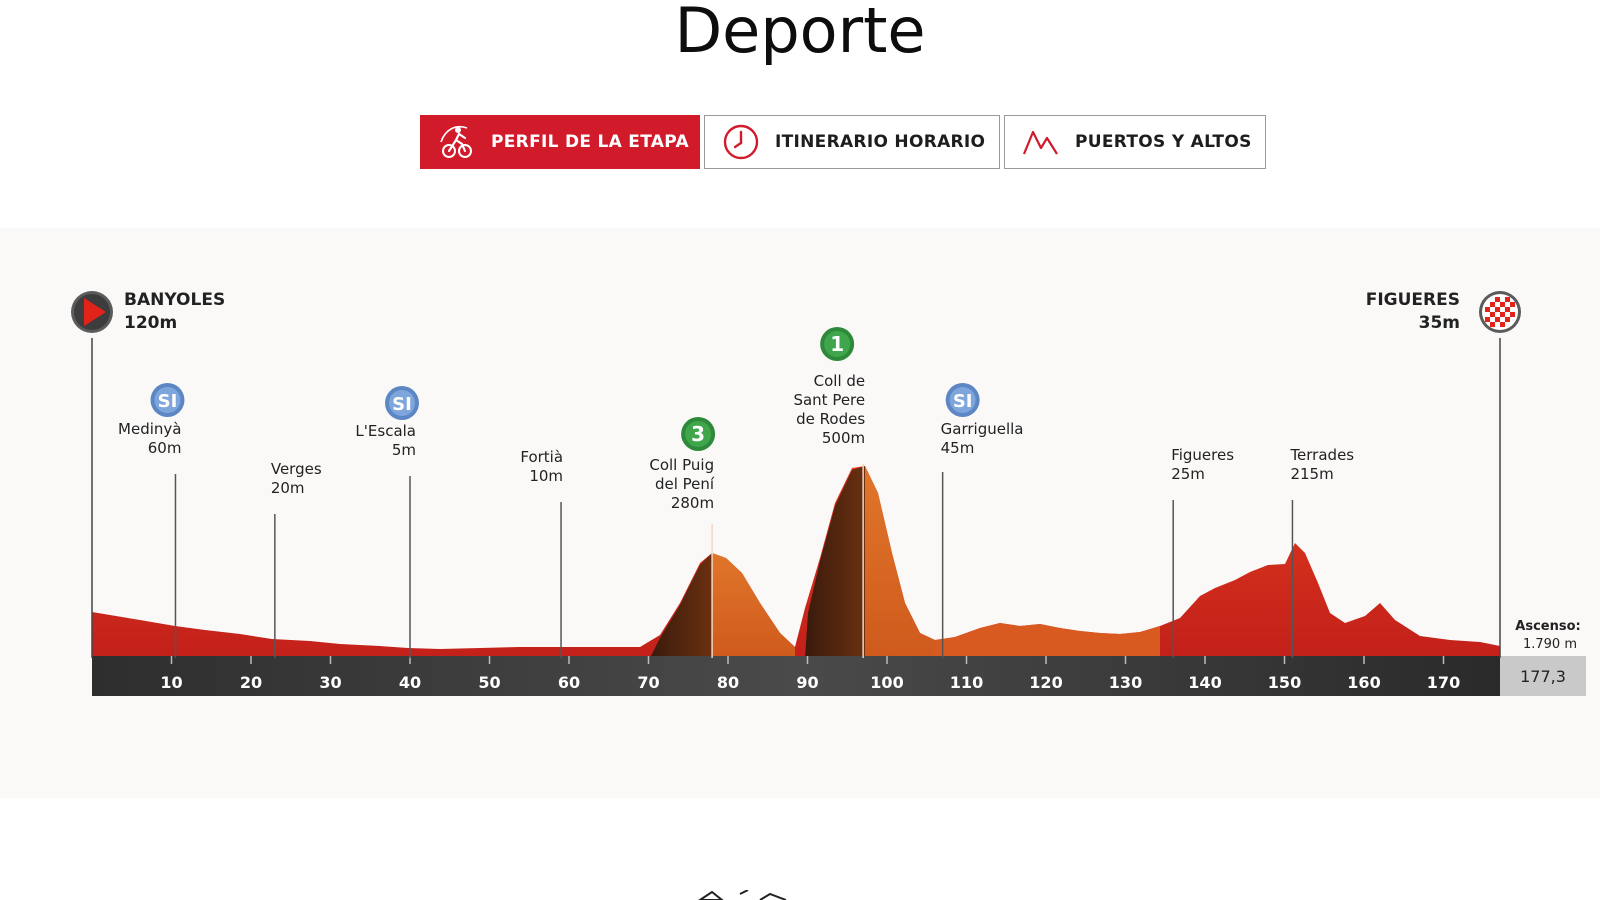 This screenshot has width=1600, height=900. Describe the element at coordinates (489, 682) in the screenshot. I see `distance-tick-label: 50` at that location.